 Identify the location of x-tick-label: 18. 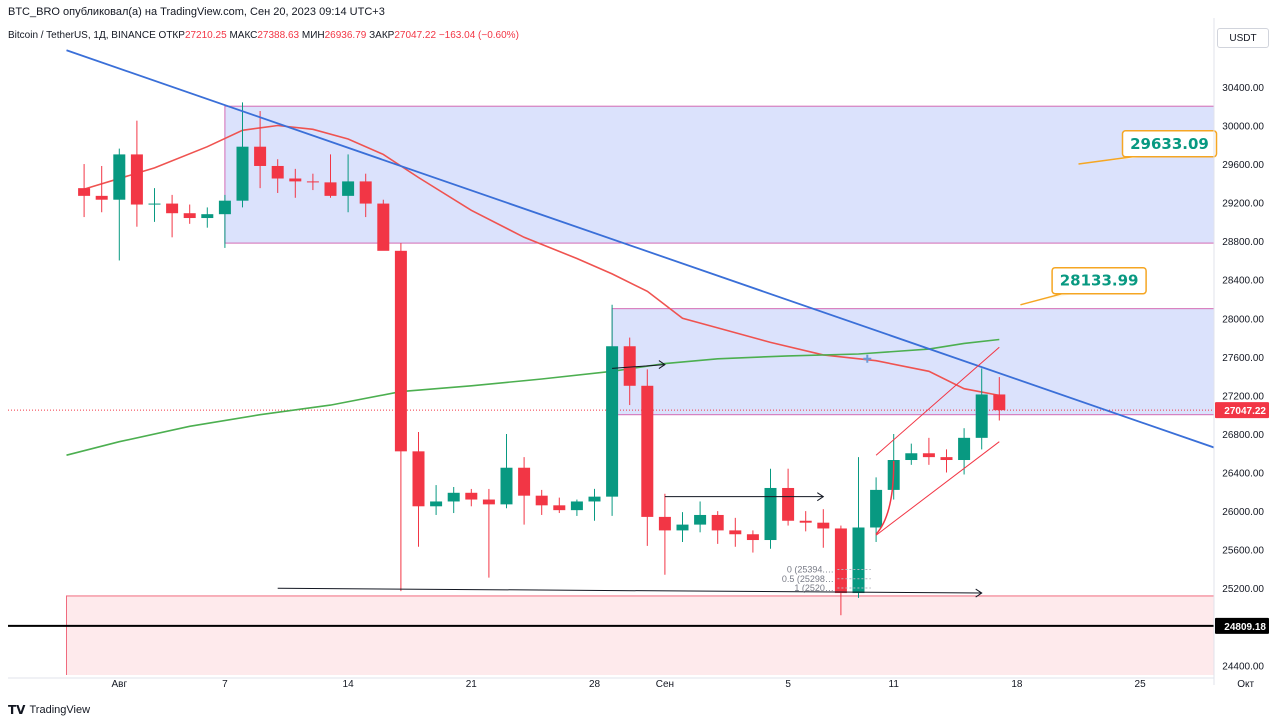
(1017, 684).